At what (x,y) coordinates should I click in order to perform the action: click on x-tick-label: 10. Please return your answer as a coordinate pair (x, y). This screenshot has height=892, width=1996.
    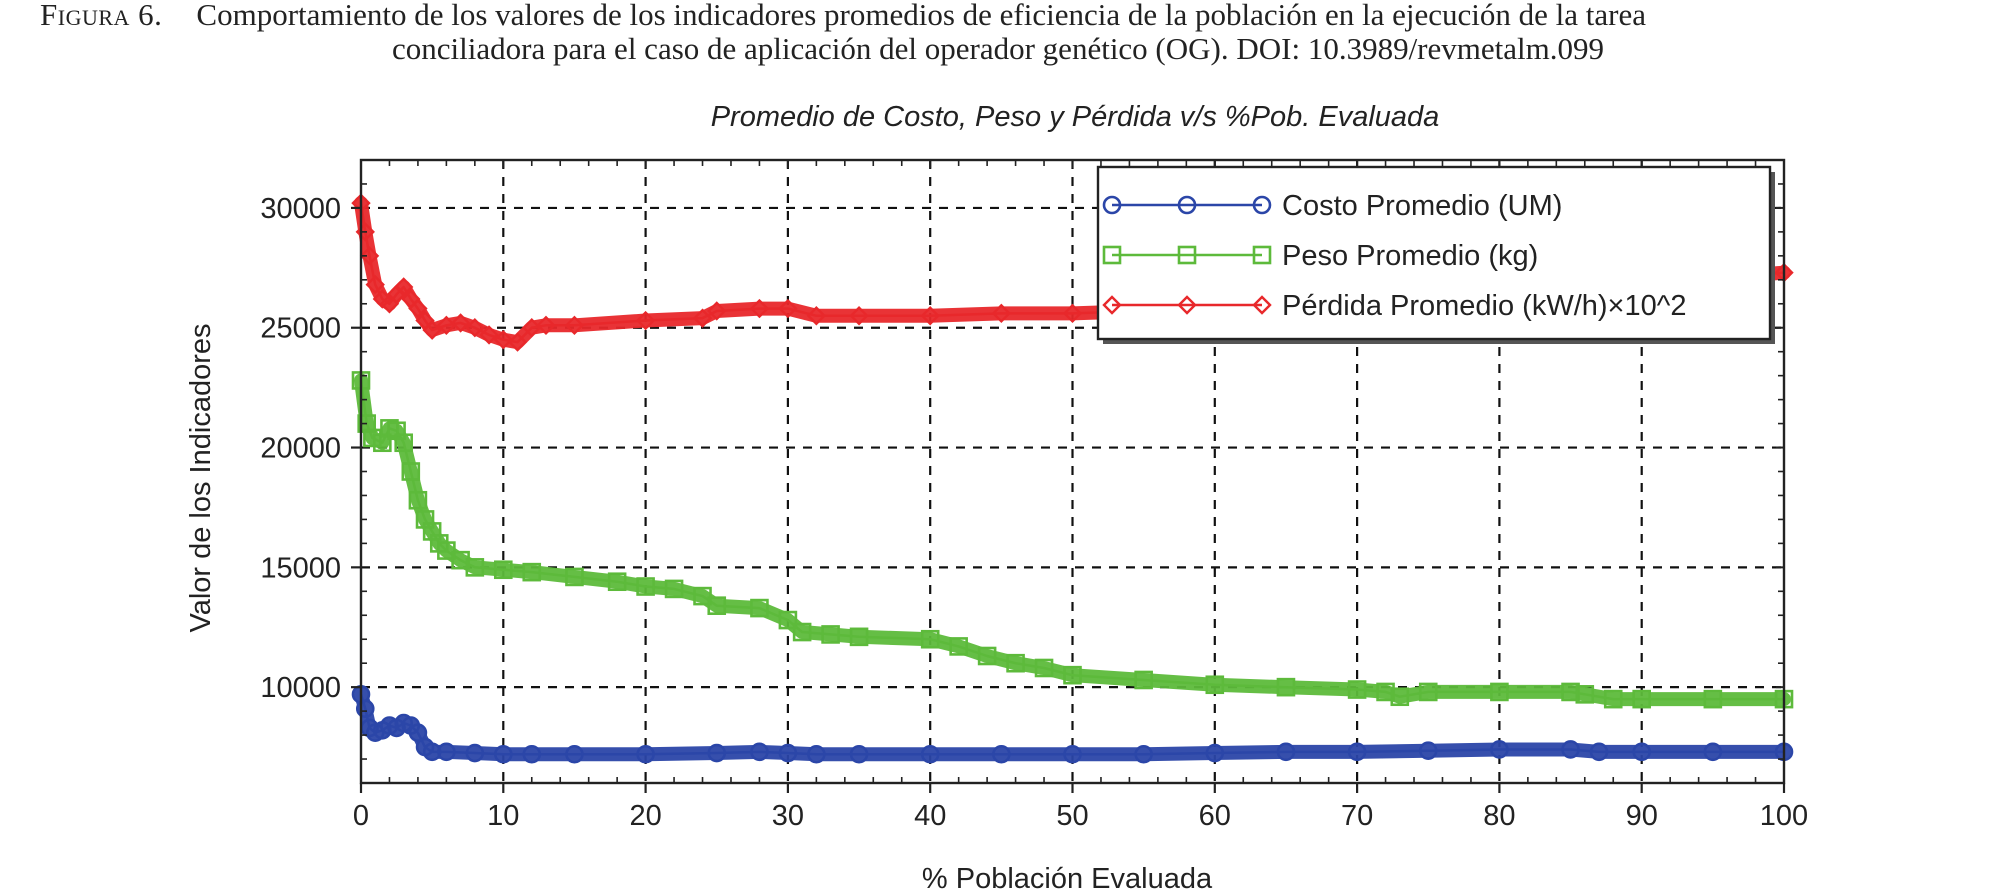
    Looking at the image, I should click on (503, 816).